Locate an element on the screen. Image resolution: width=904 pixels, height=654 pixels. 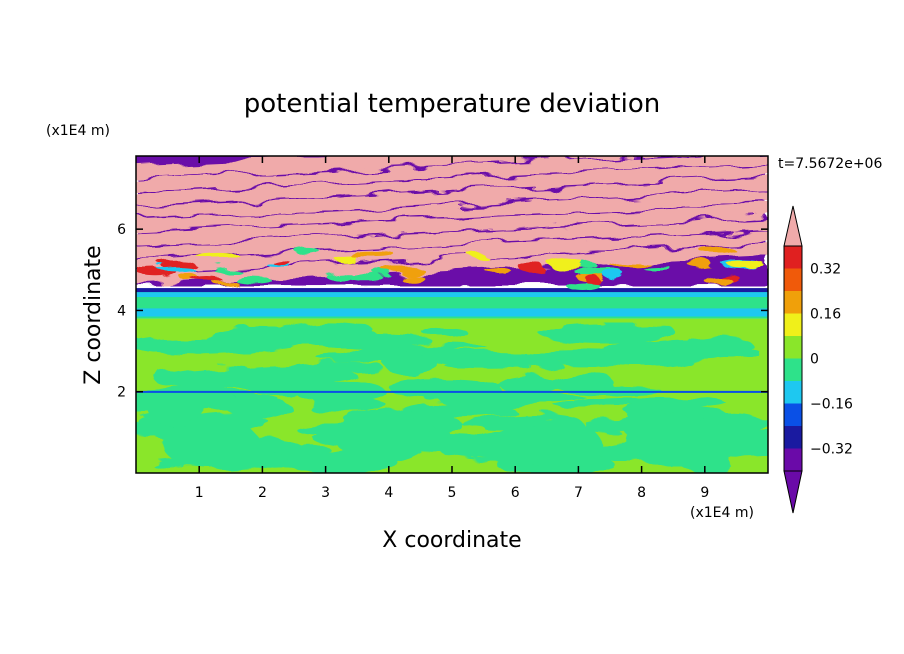
colorbar-tick-label: −0.16 is located at coordinates (831, 405).